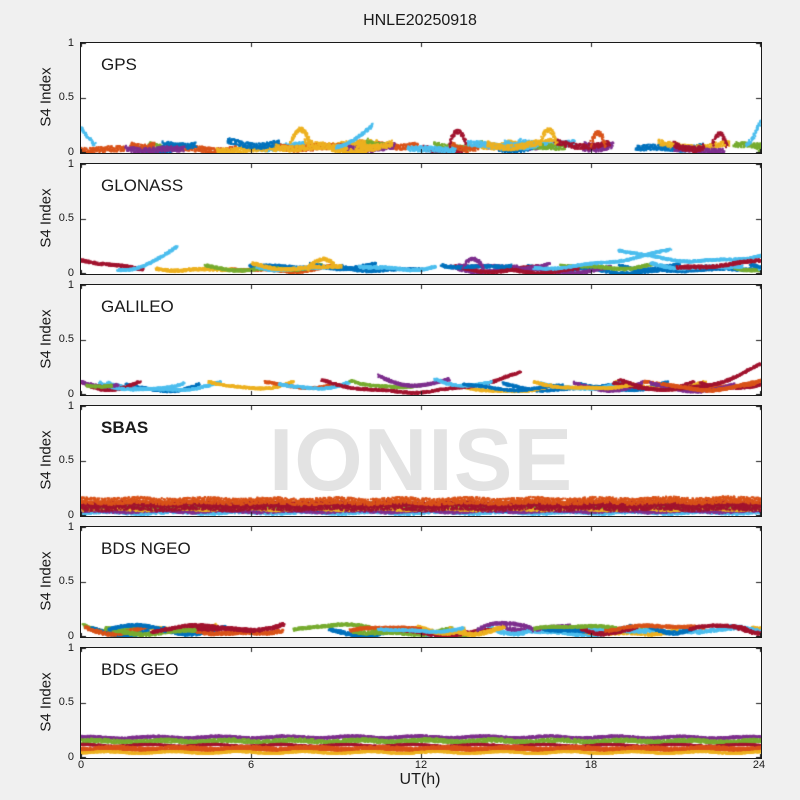 Image resolution: width=800 pixels, height=800 pixels. I want to click on x-tick-row: 0 6 12 18 24, so click(400, 766).